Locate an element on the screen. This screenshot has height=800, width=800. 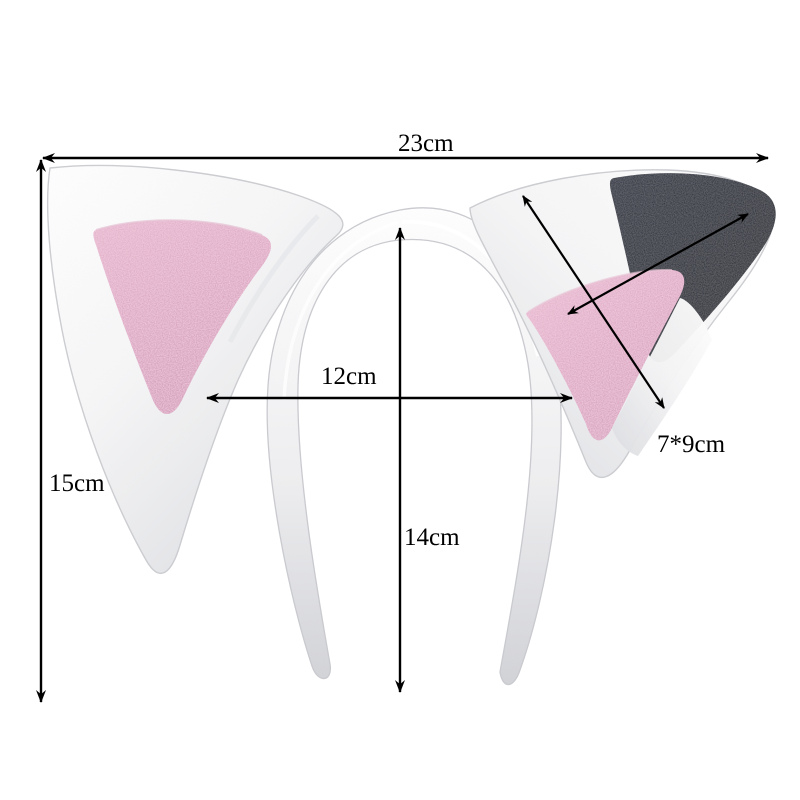
headband-highlight-left is located at coordinates (340, 310).